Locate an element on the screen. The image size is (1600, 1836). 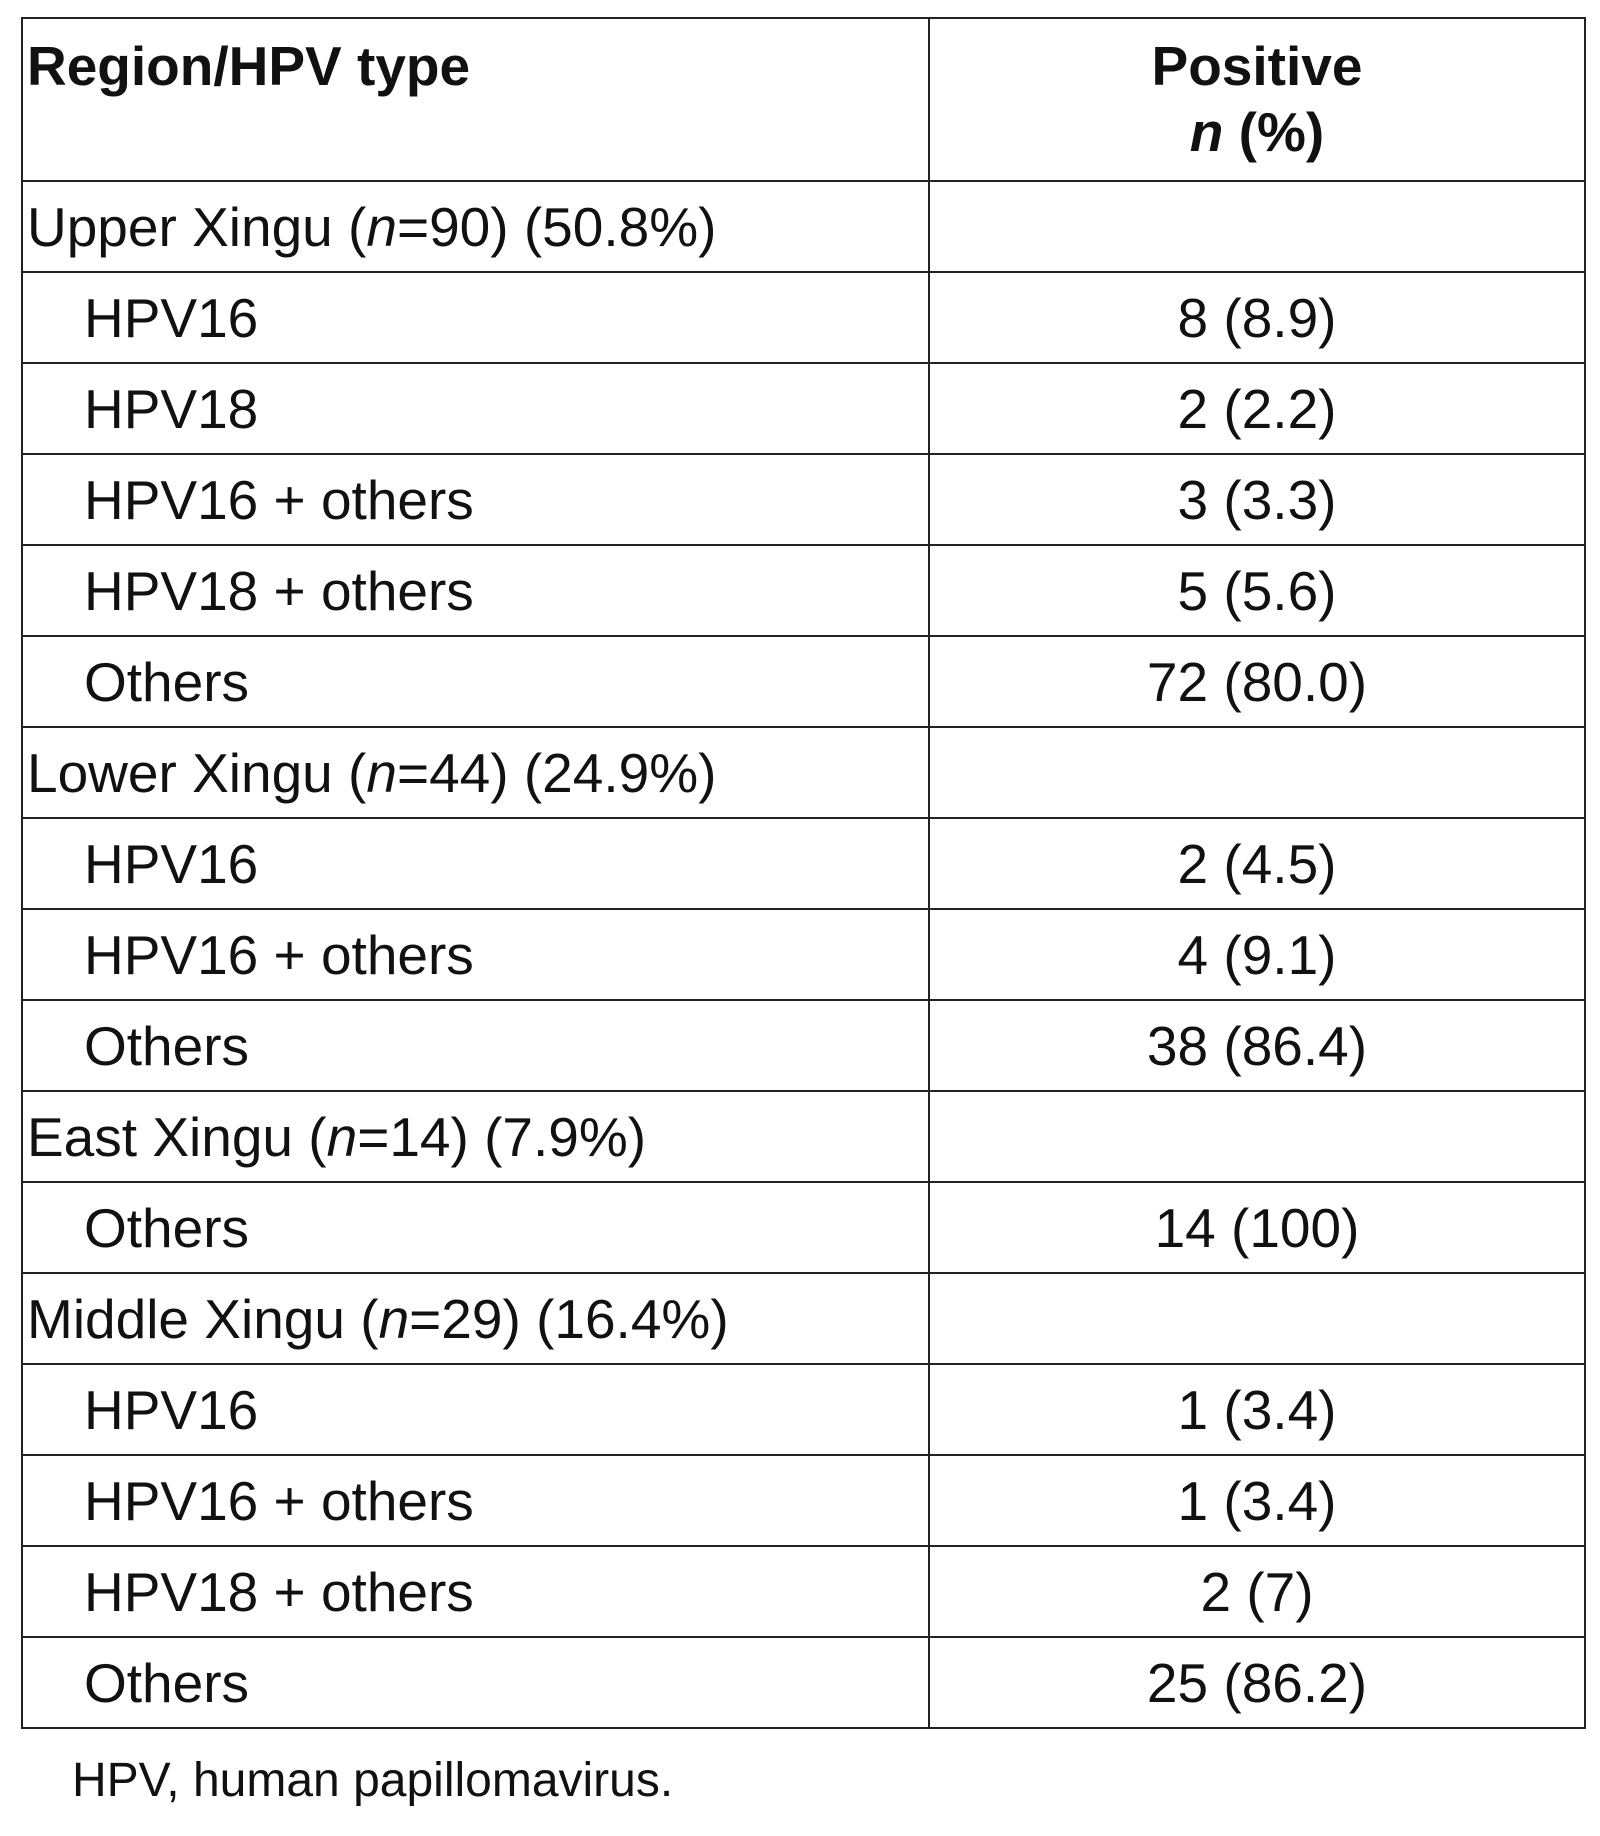
region-row: Lower Xingu (n=44) (24.9%) is located at coordinates (803, 772).